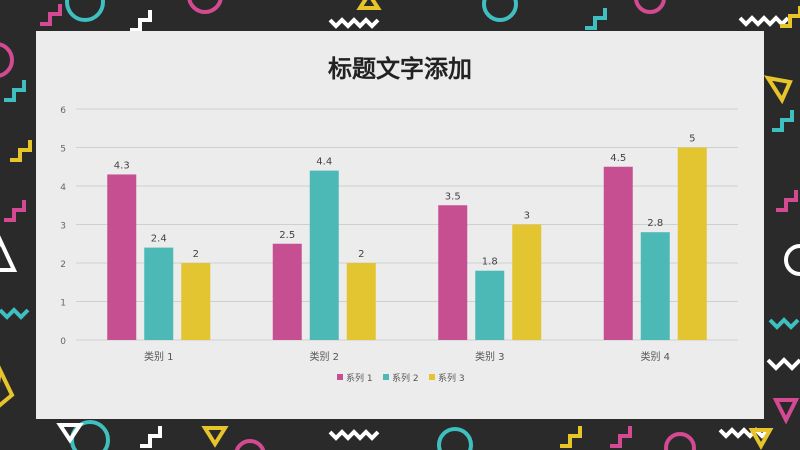 This screenshot has width=800, height=450. Describe the element at coordinates (490, 262) in the screenshot. I see `data-label: 1.8` at that location.